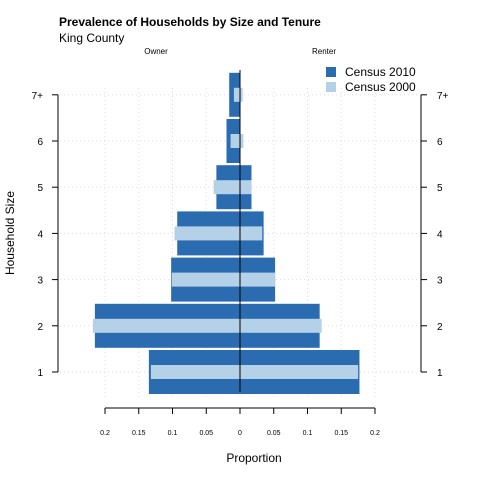 The image size is (480, 480). What do you see at coordinates (38, 96) in the screenshot?
I see `y-tick-label-left-6: 7+` at bounding box center [38, 96].